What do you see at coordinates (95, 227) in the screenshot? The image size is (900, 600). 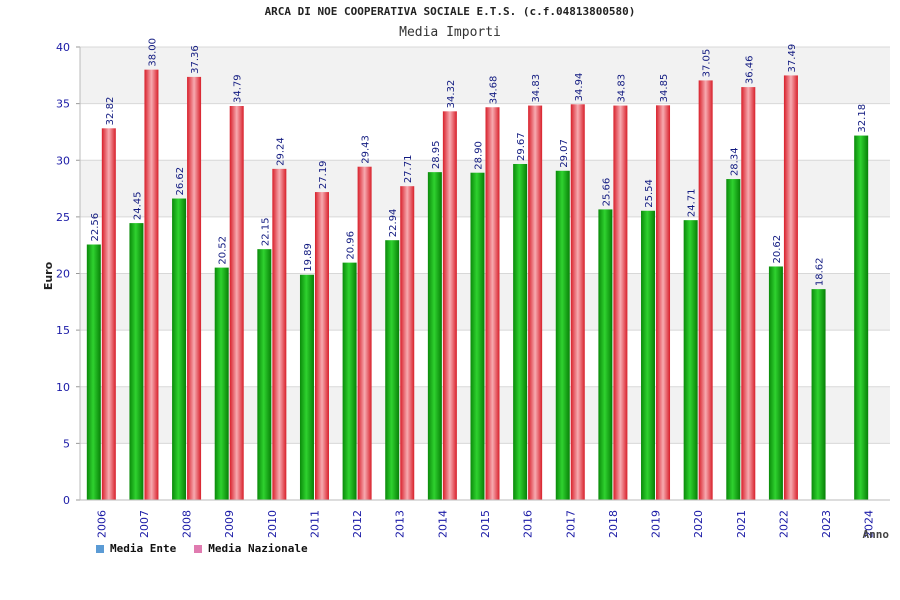 I see `data-label: 22.56` at bounding box center [95, 227].